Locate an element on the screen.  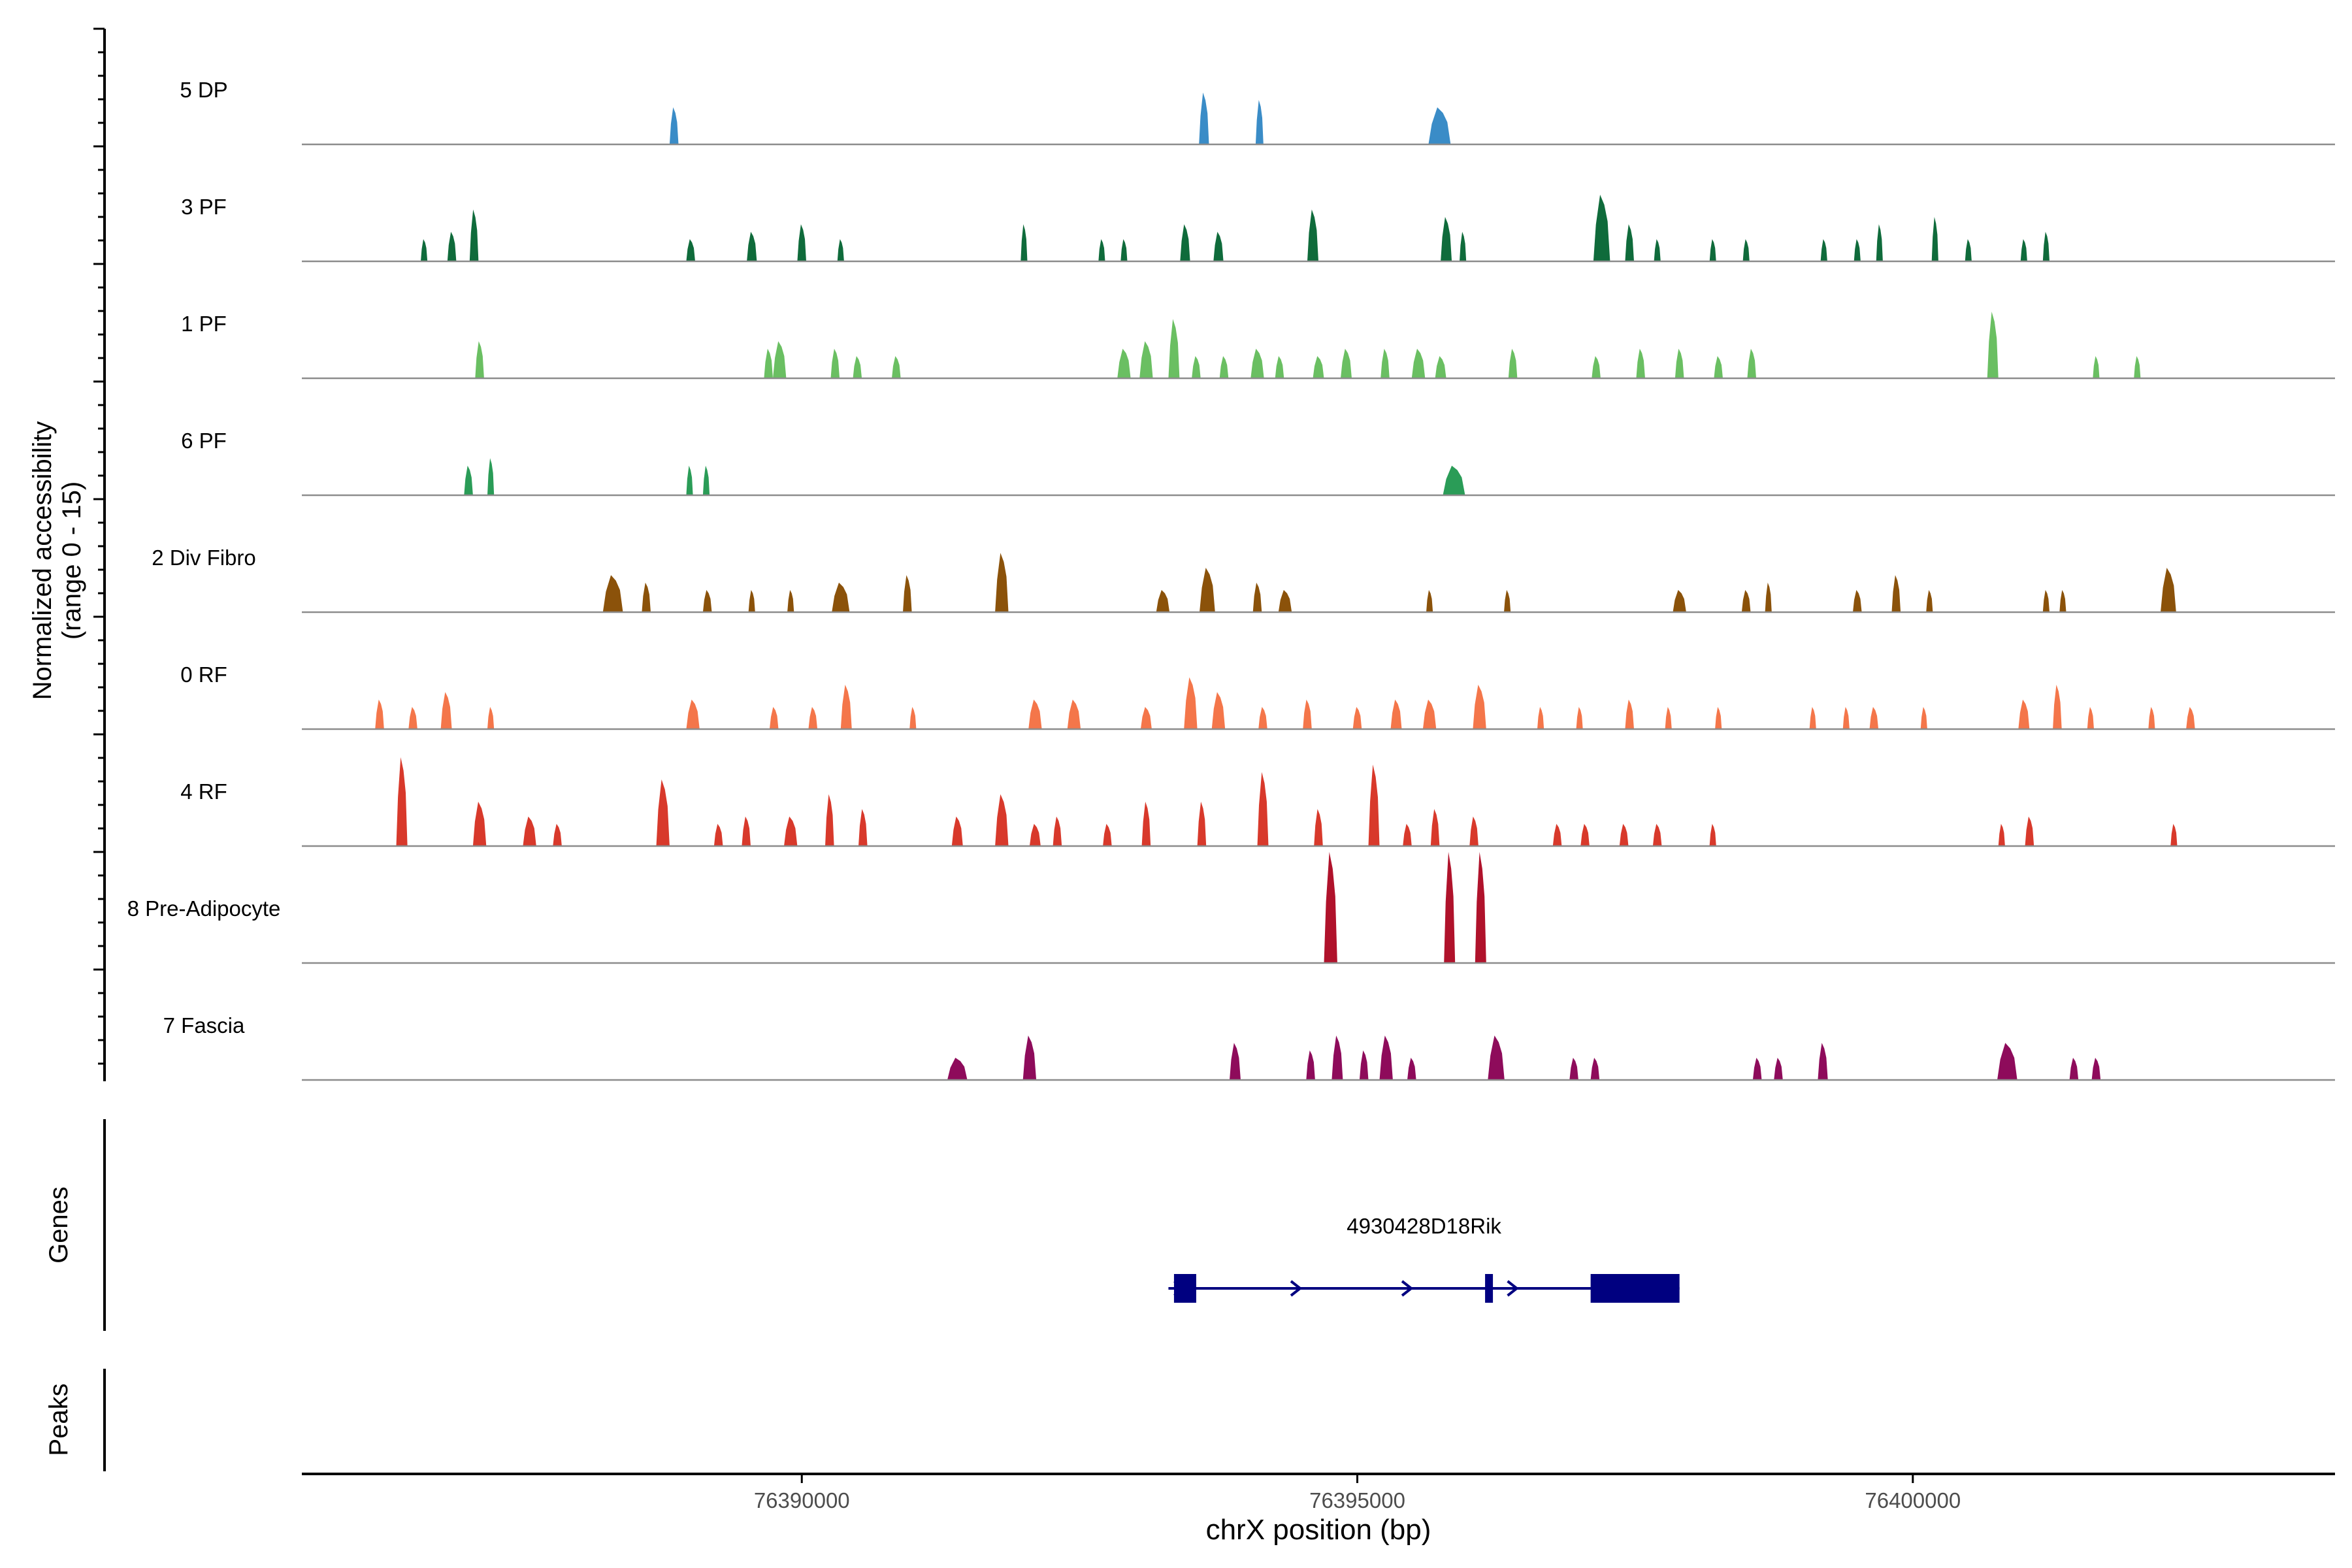
x-tick-label: 76390000 is located at coordinates (802, 1500).